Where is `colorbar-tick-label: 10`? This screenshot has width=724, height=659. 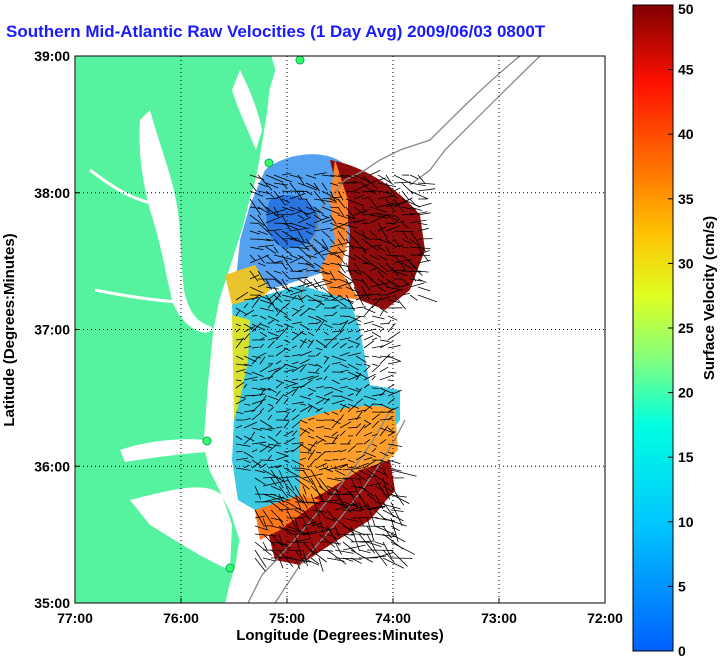 colorbar-tick-label: 10 is located at coordinates (686, 522).